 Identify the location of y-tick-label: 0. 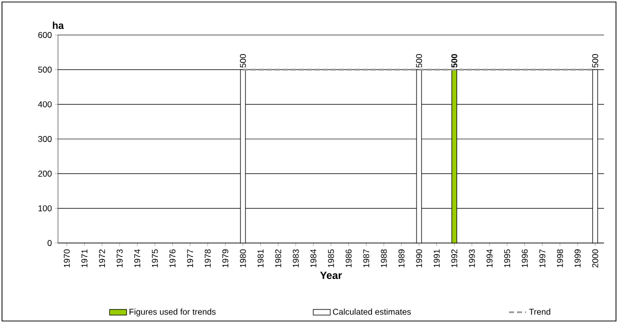
(50, 243).